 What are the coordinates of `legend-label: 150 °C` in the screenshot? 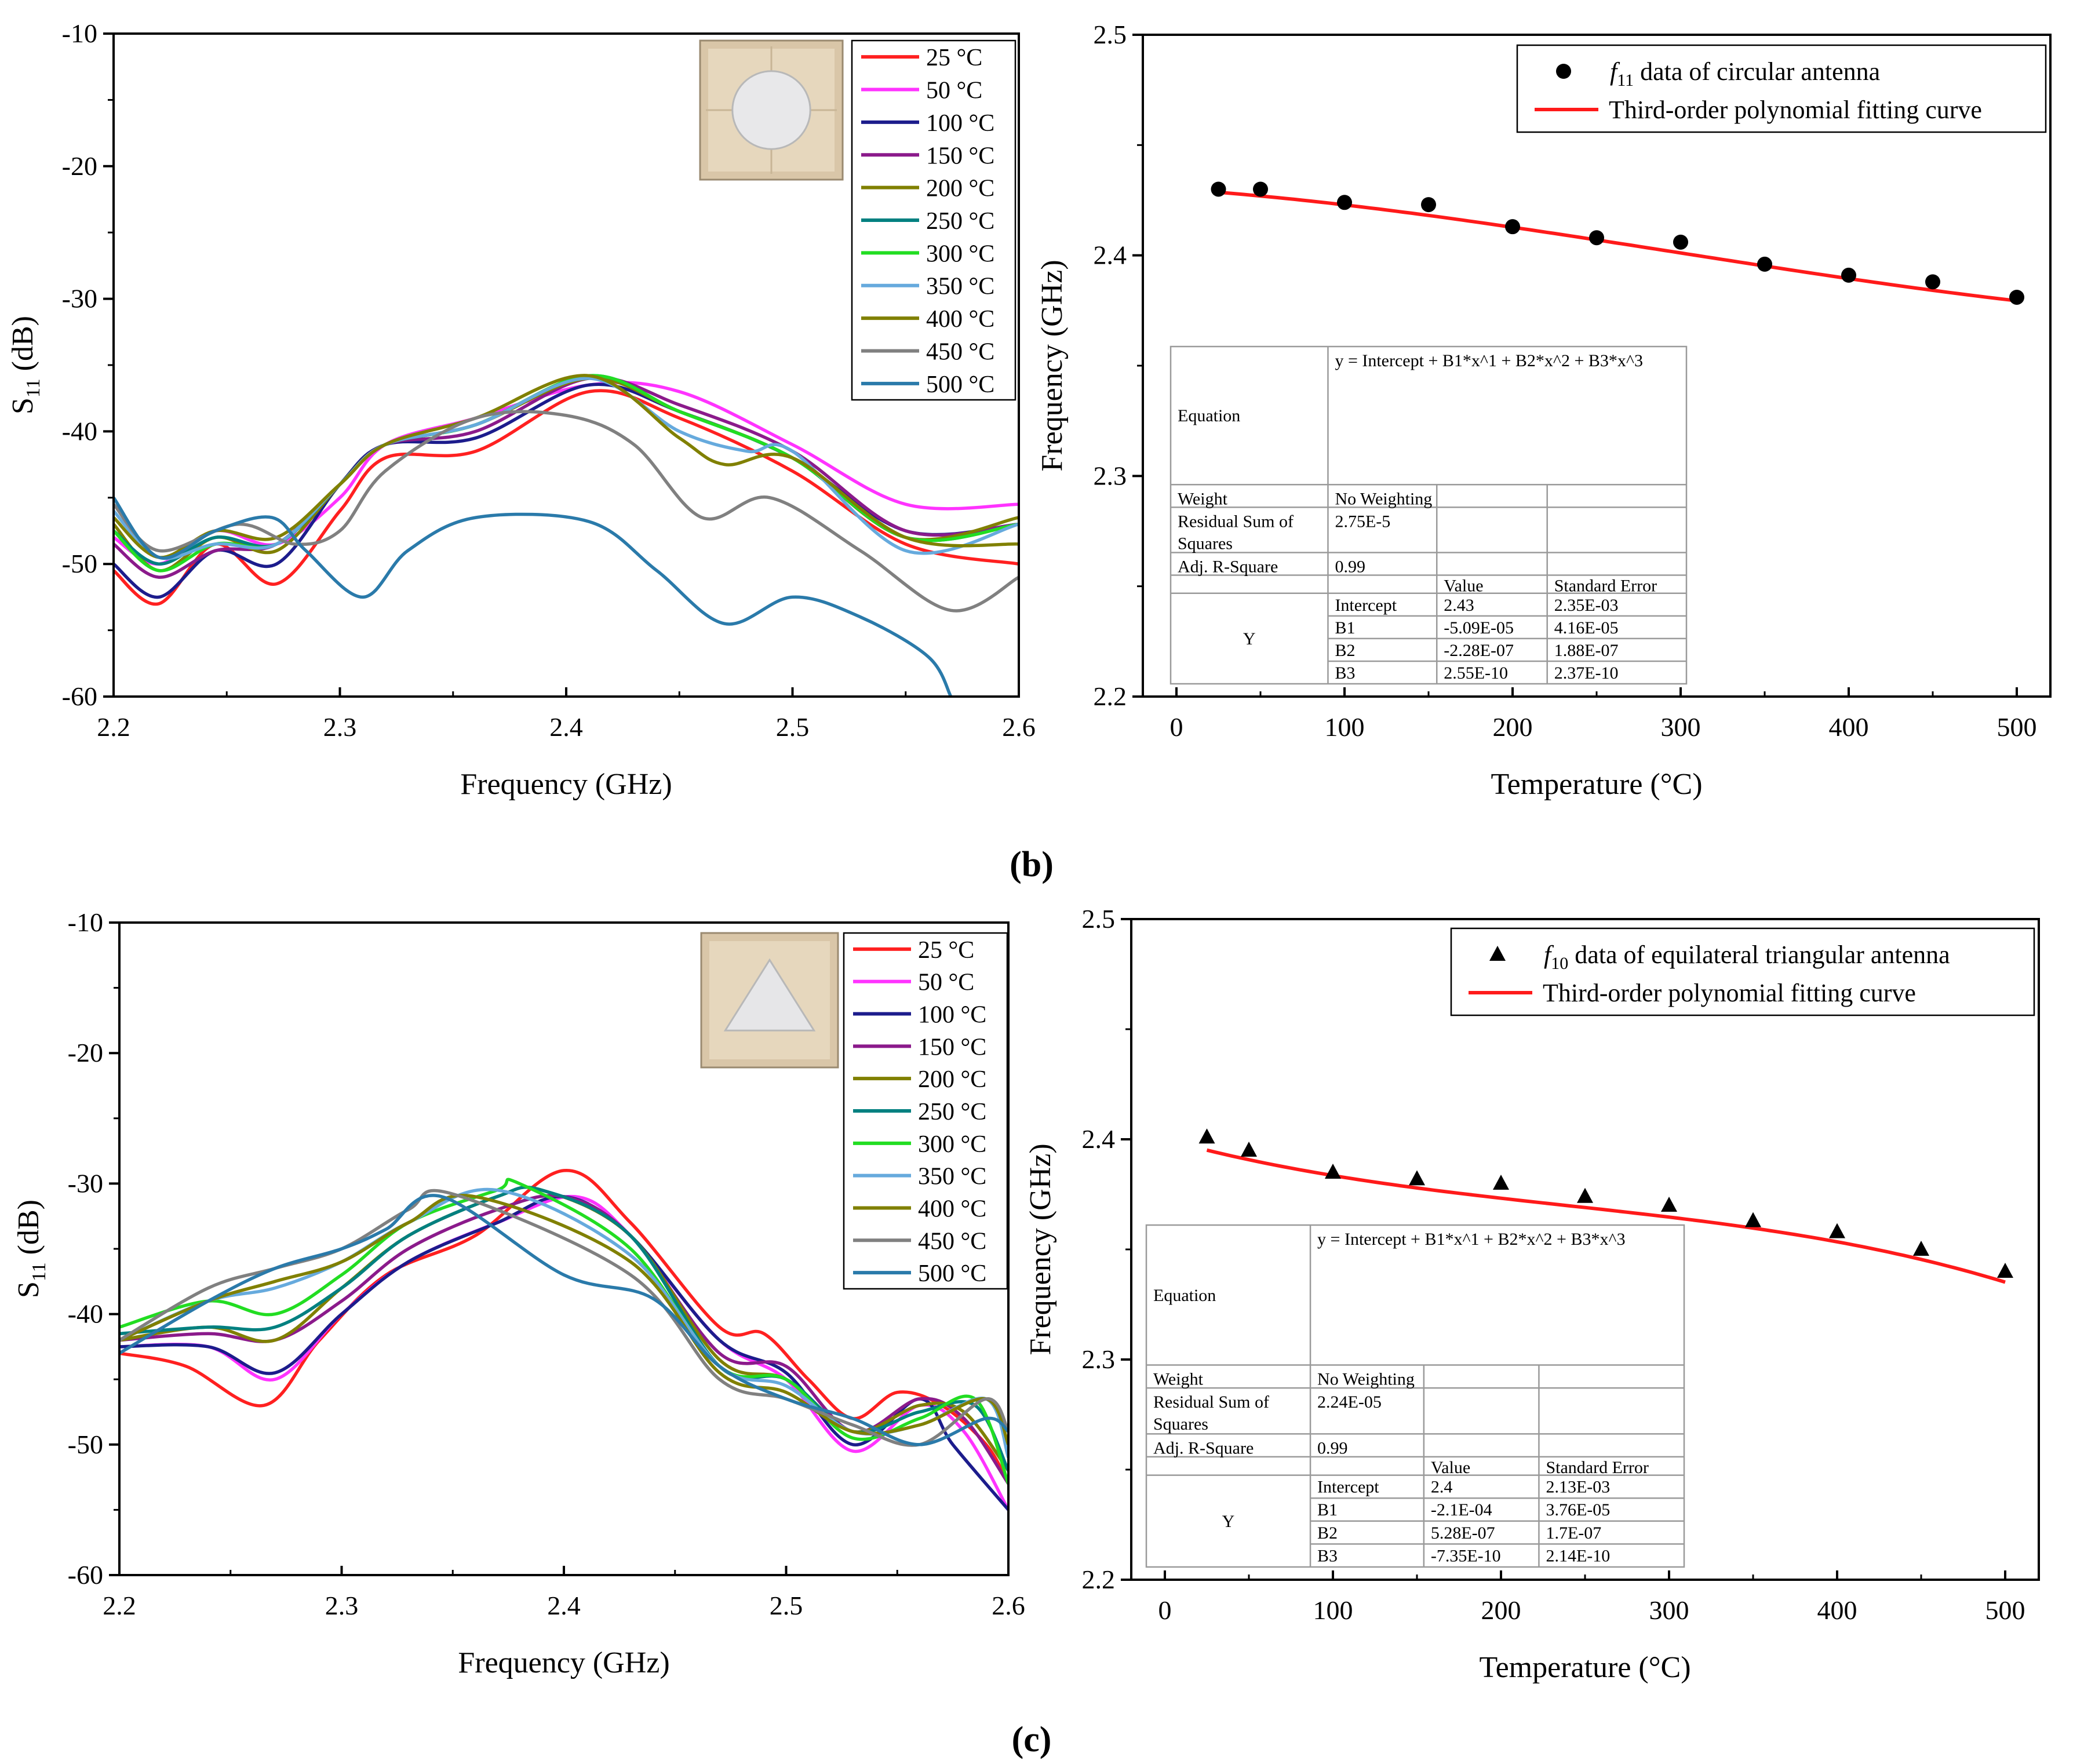 It's located at (960, 156).